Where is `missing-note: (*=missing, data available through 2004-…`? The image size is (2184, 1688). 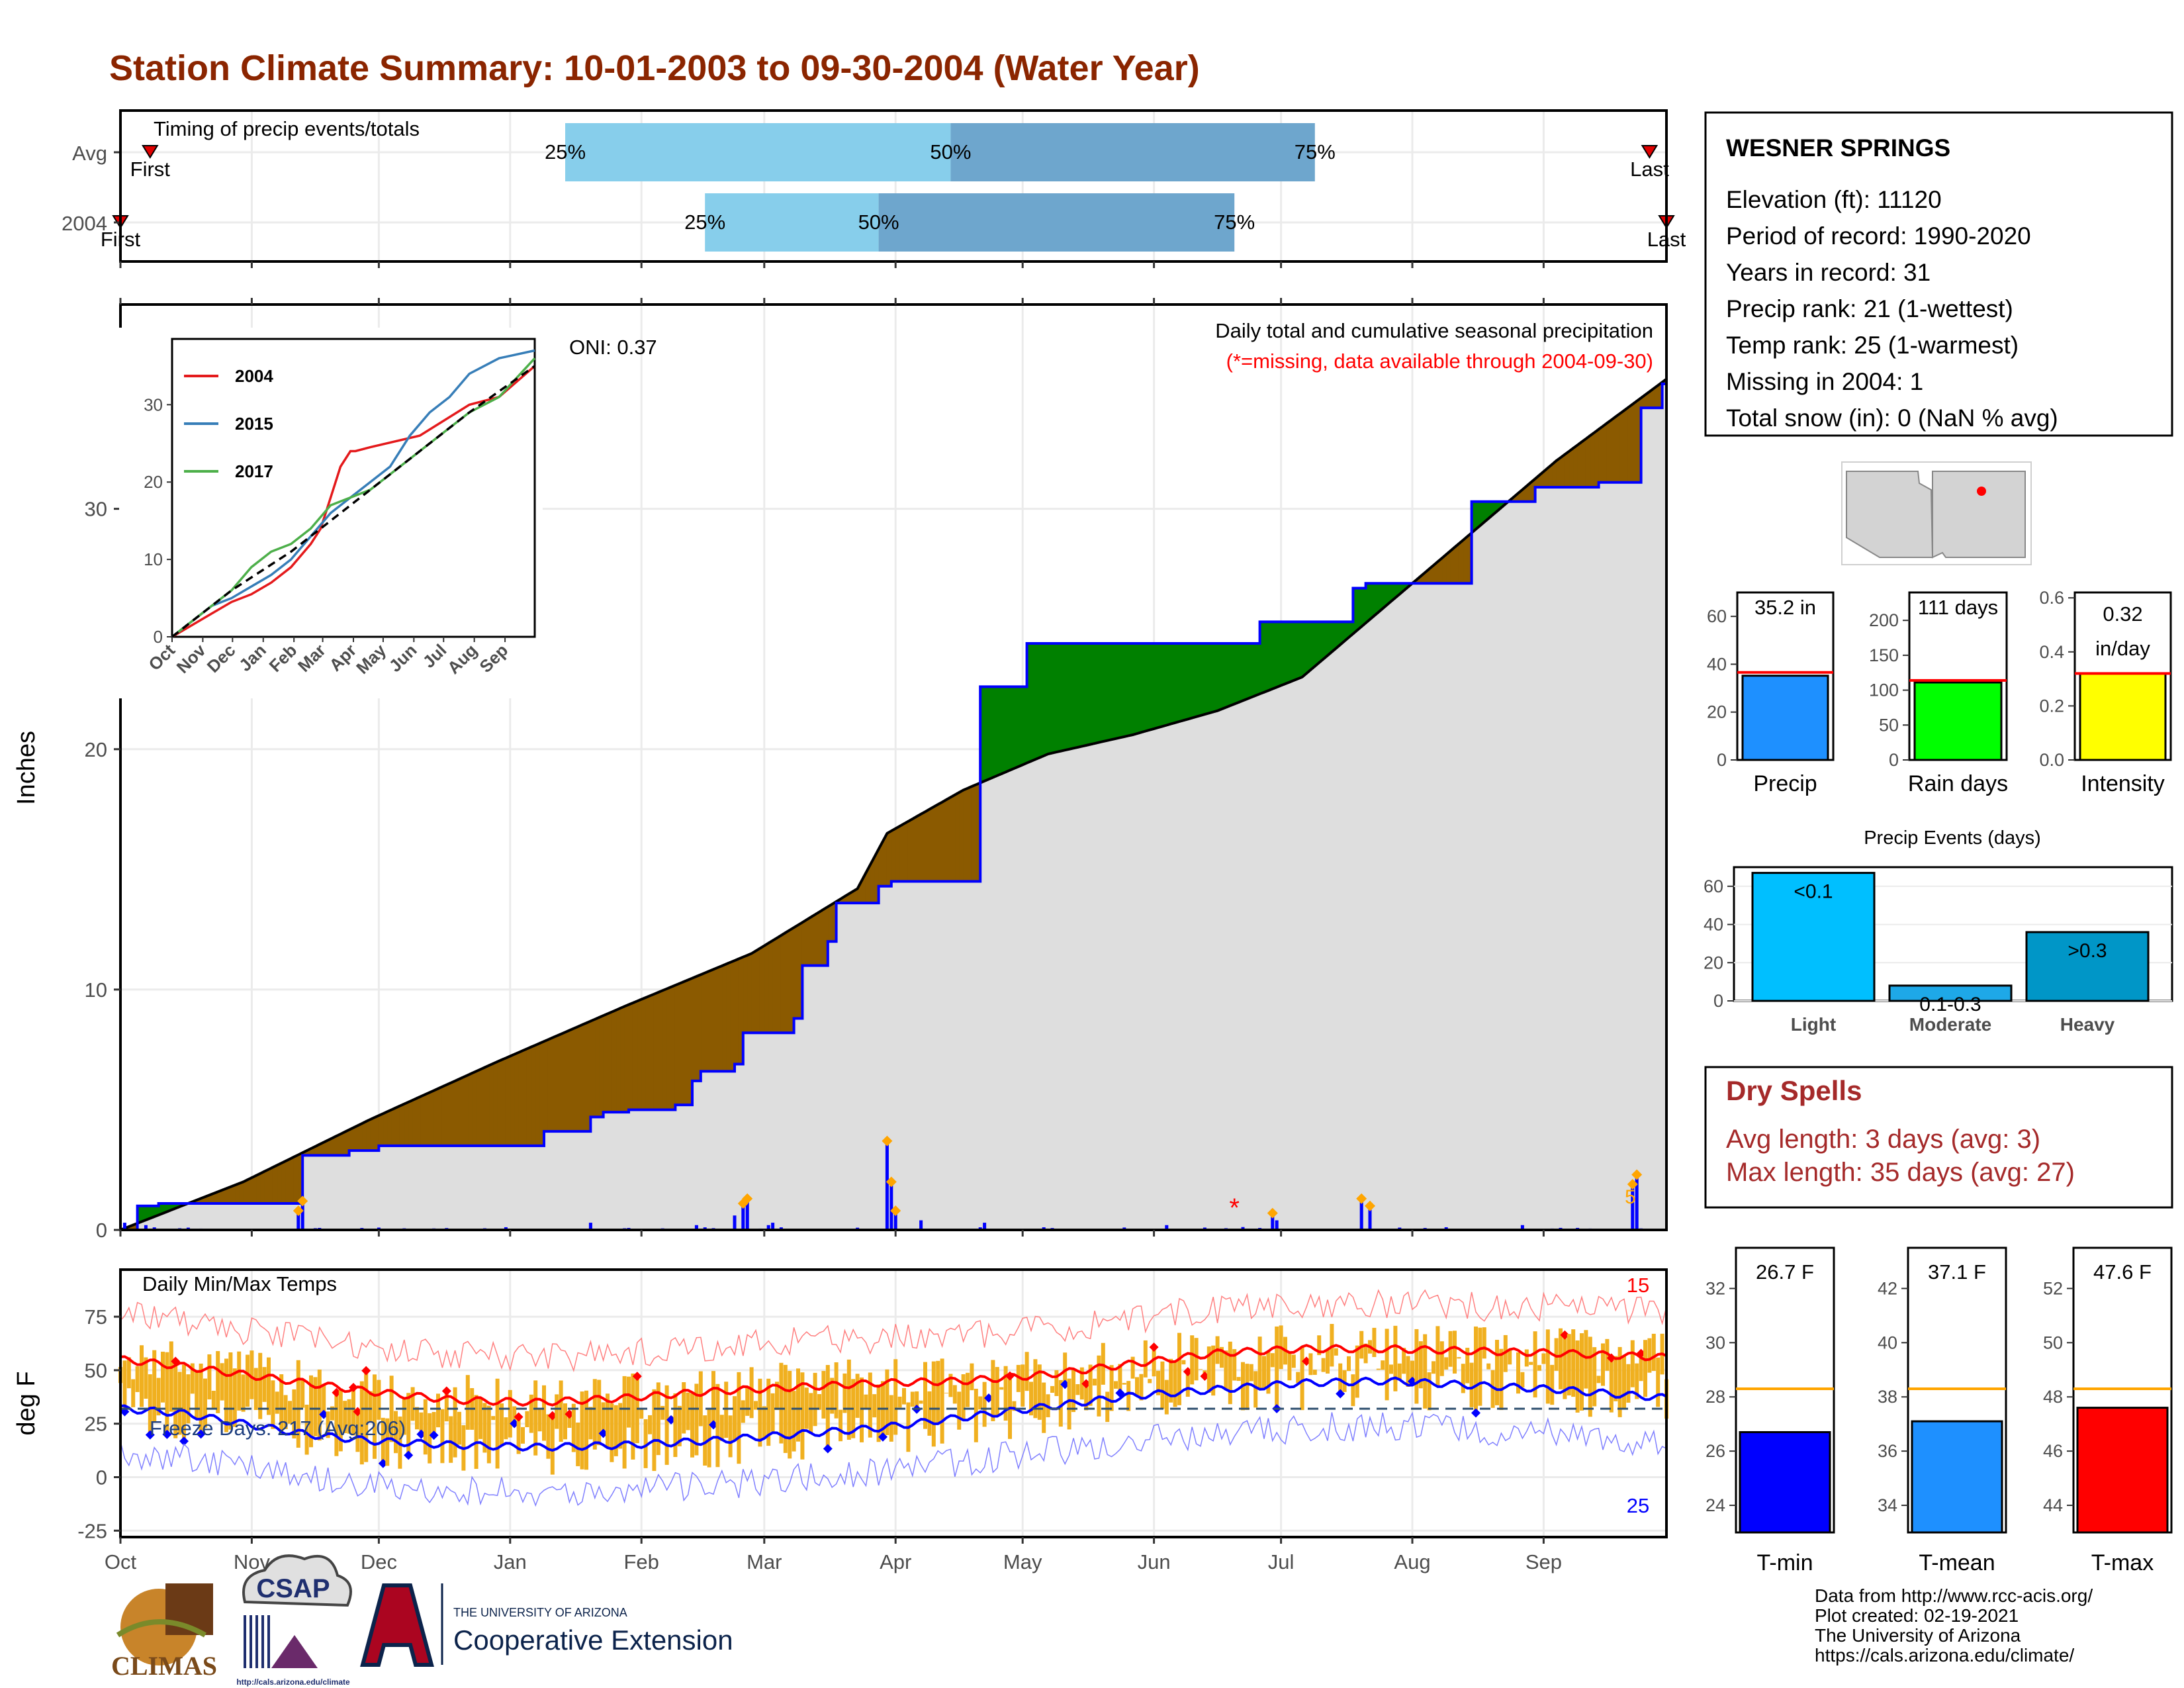 missing-note: (*=missing, data available through 2004-… is located at coordinates (1439, 361).